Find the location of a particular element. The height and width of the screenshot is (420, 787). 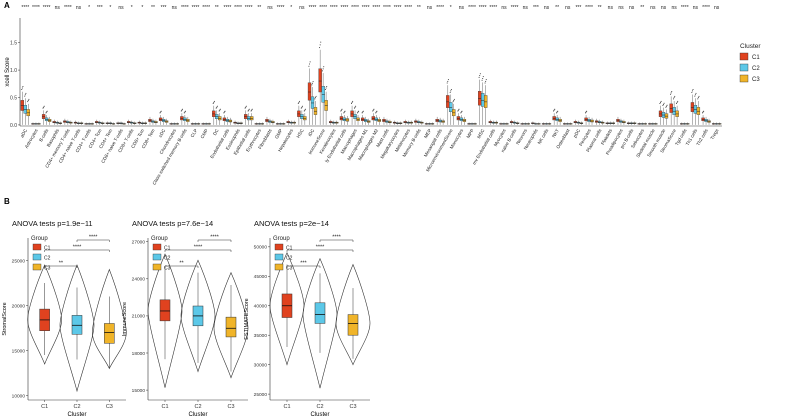

legend-key-c2 is located at coordinates (744, 67).